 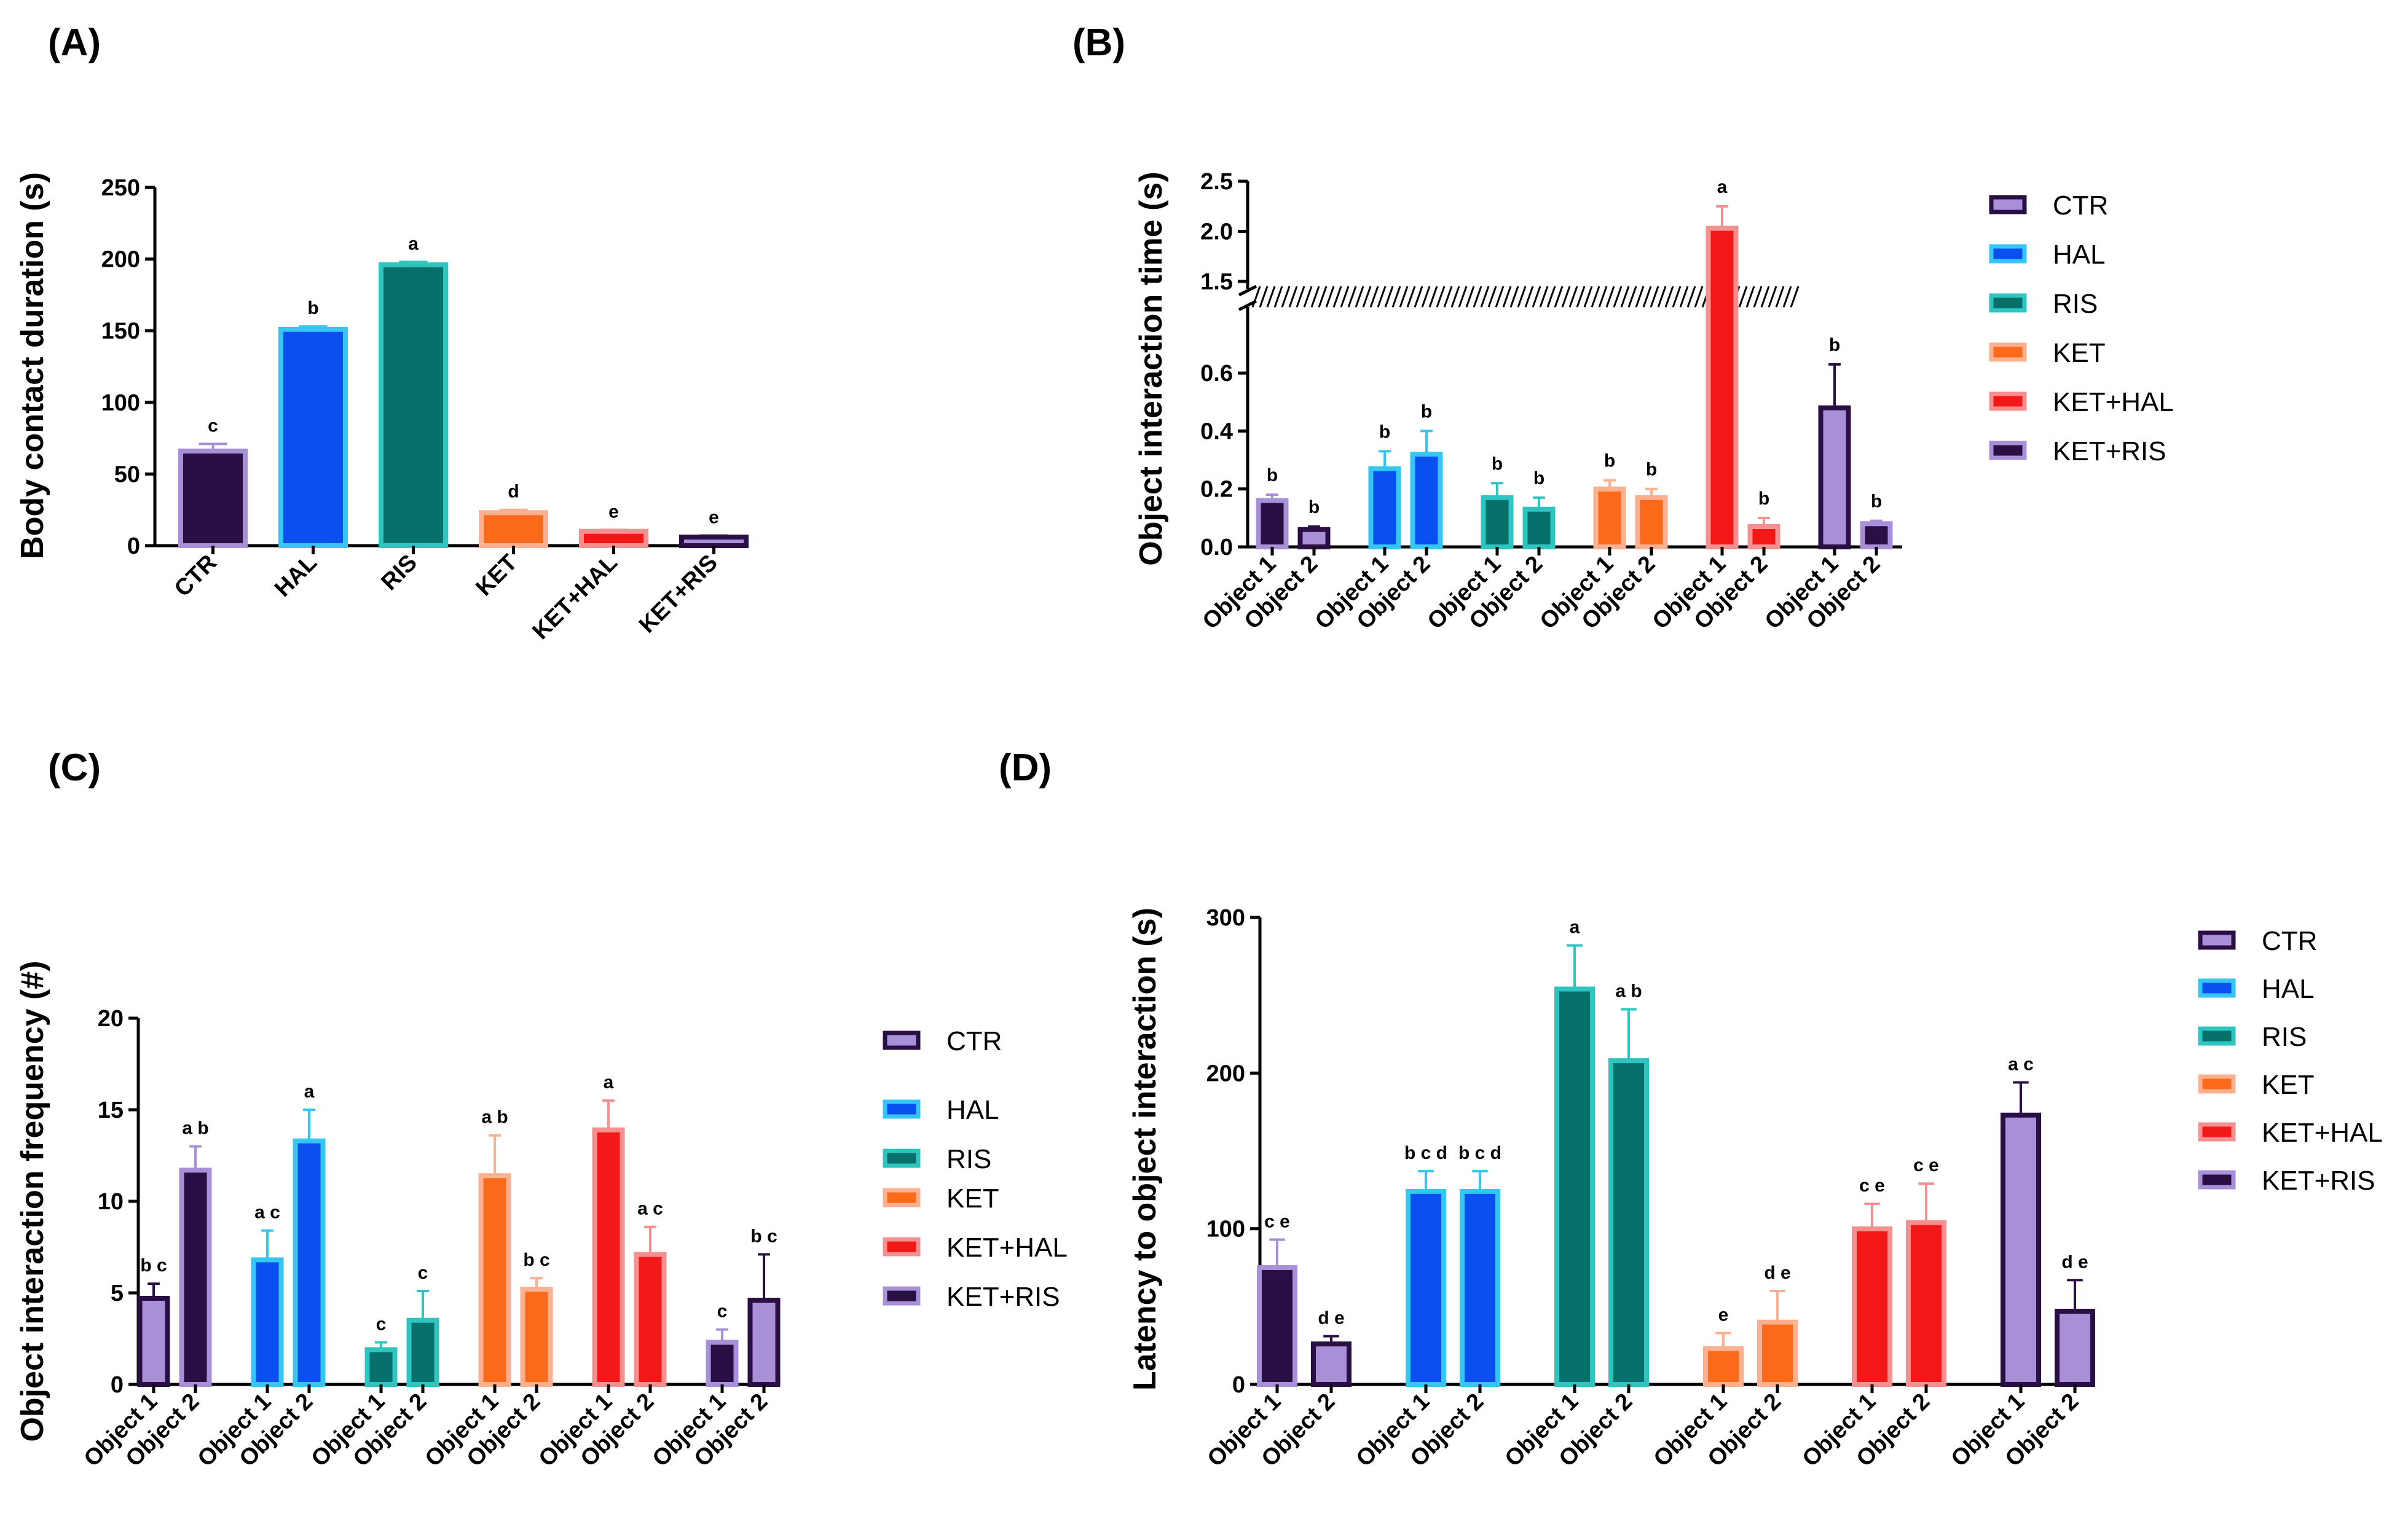 I want to click on sig-label-6: a b, so click(x=494, y=1118).